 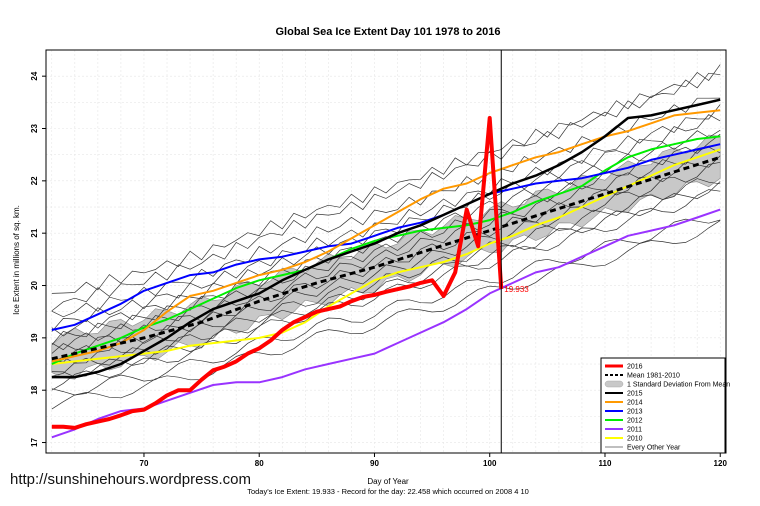 I want to click on y-tick-label: 20, so click(x=34, y=285).